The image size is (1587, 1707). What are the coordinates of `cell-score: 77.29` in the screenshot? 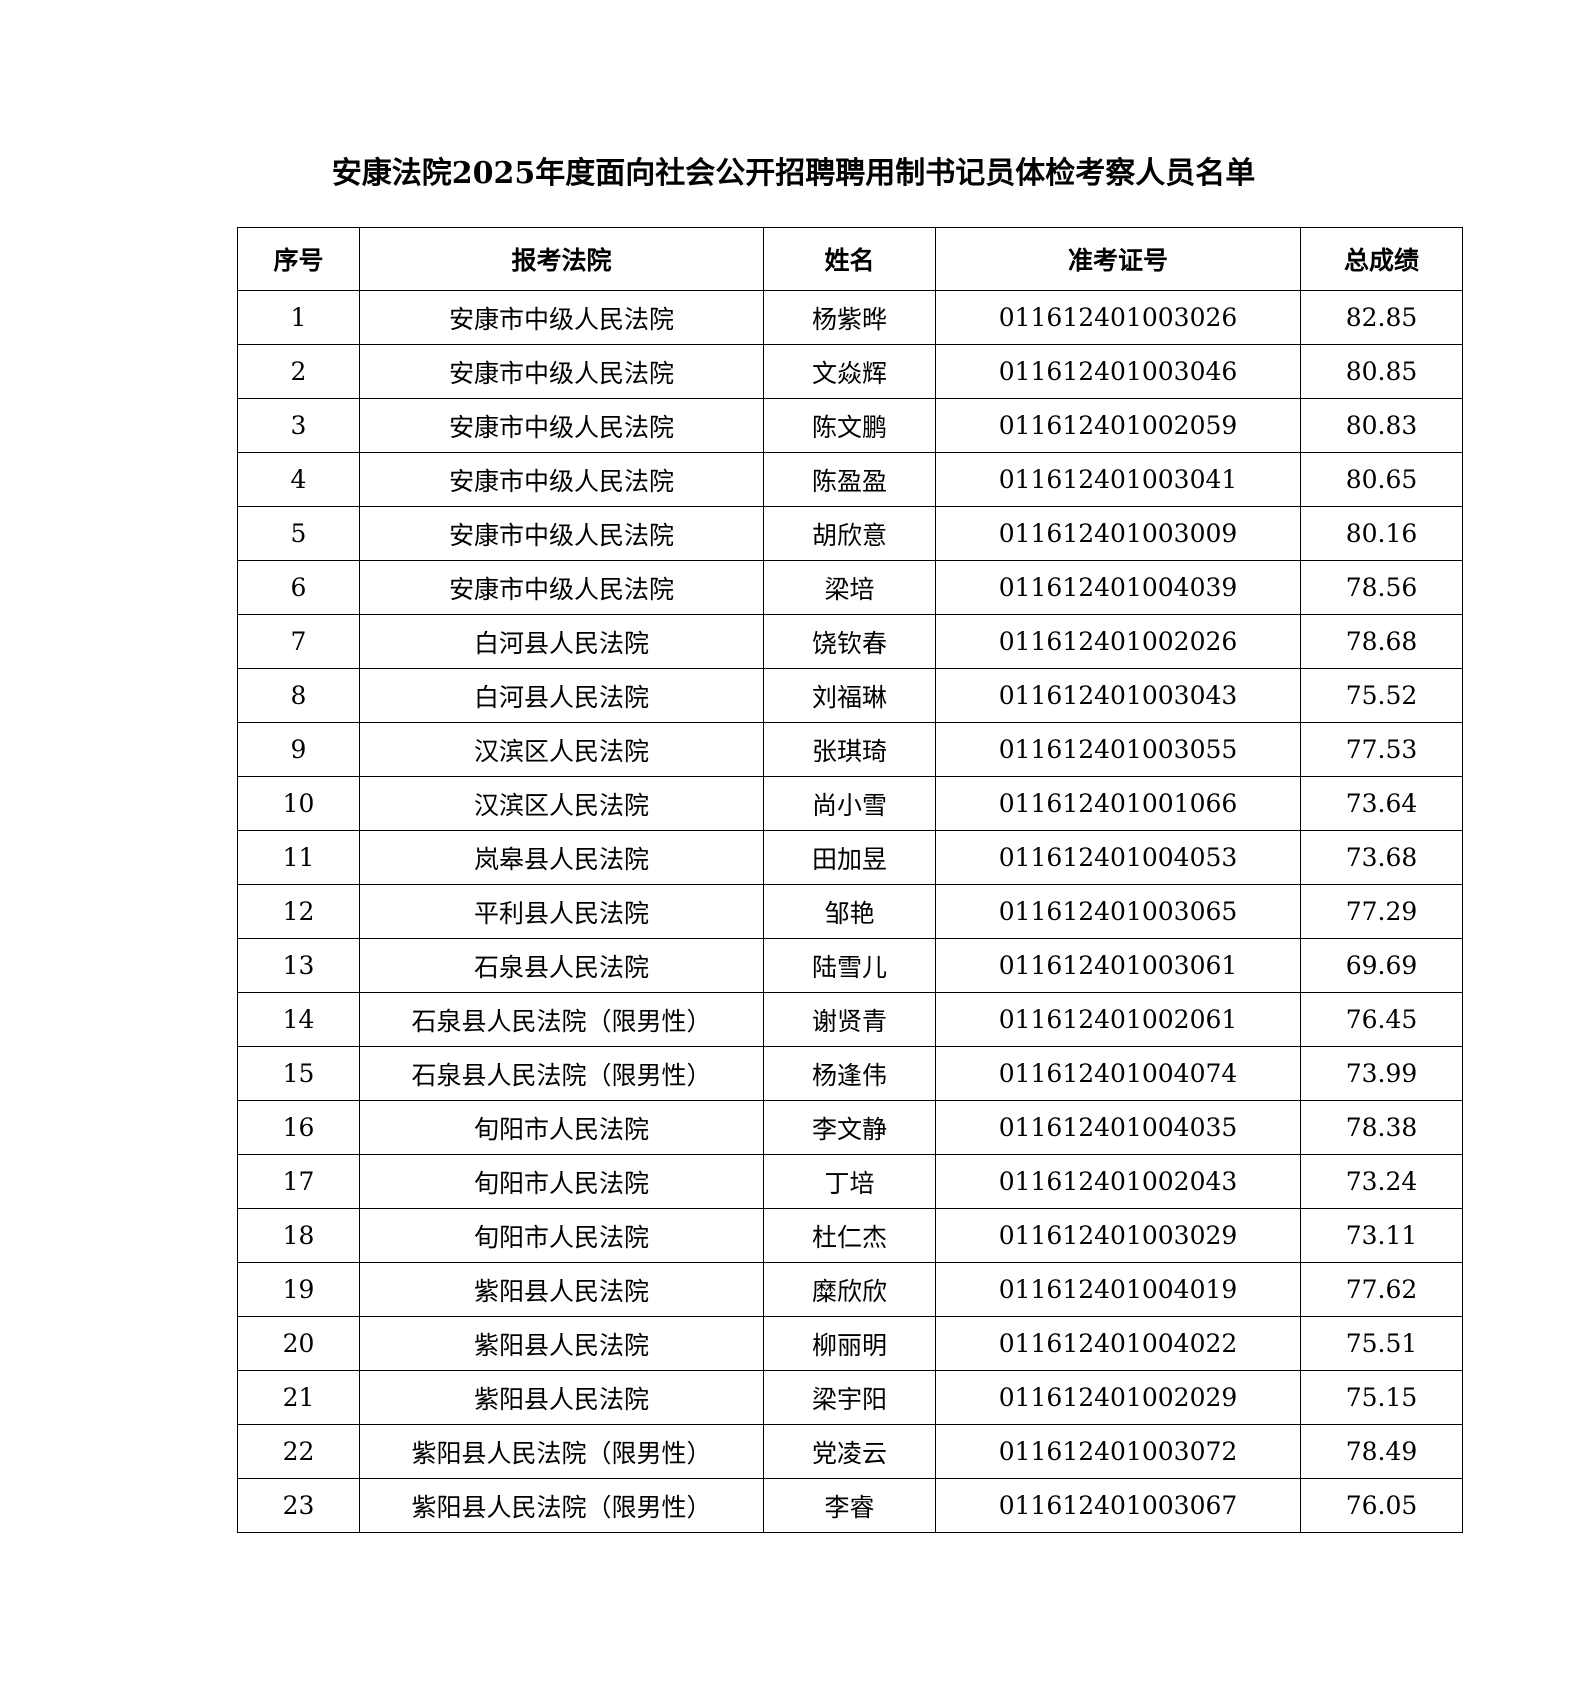 It's located at (1381, 911).